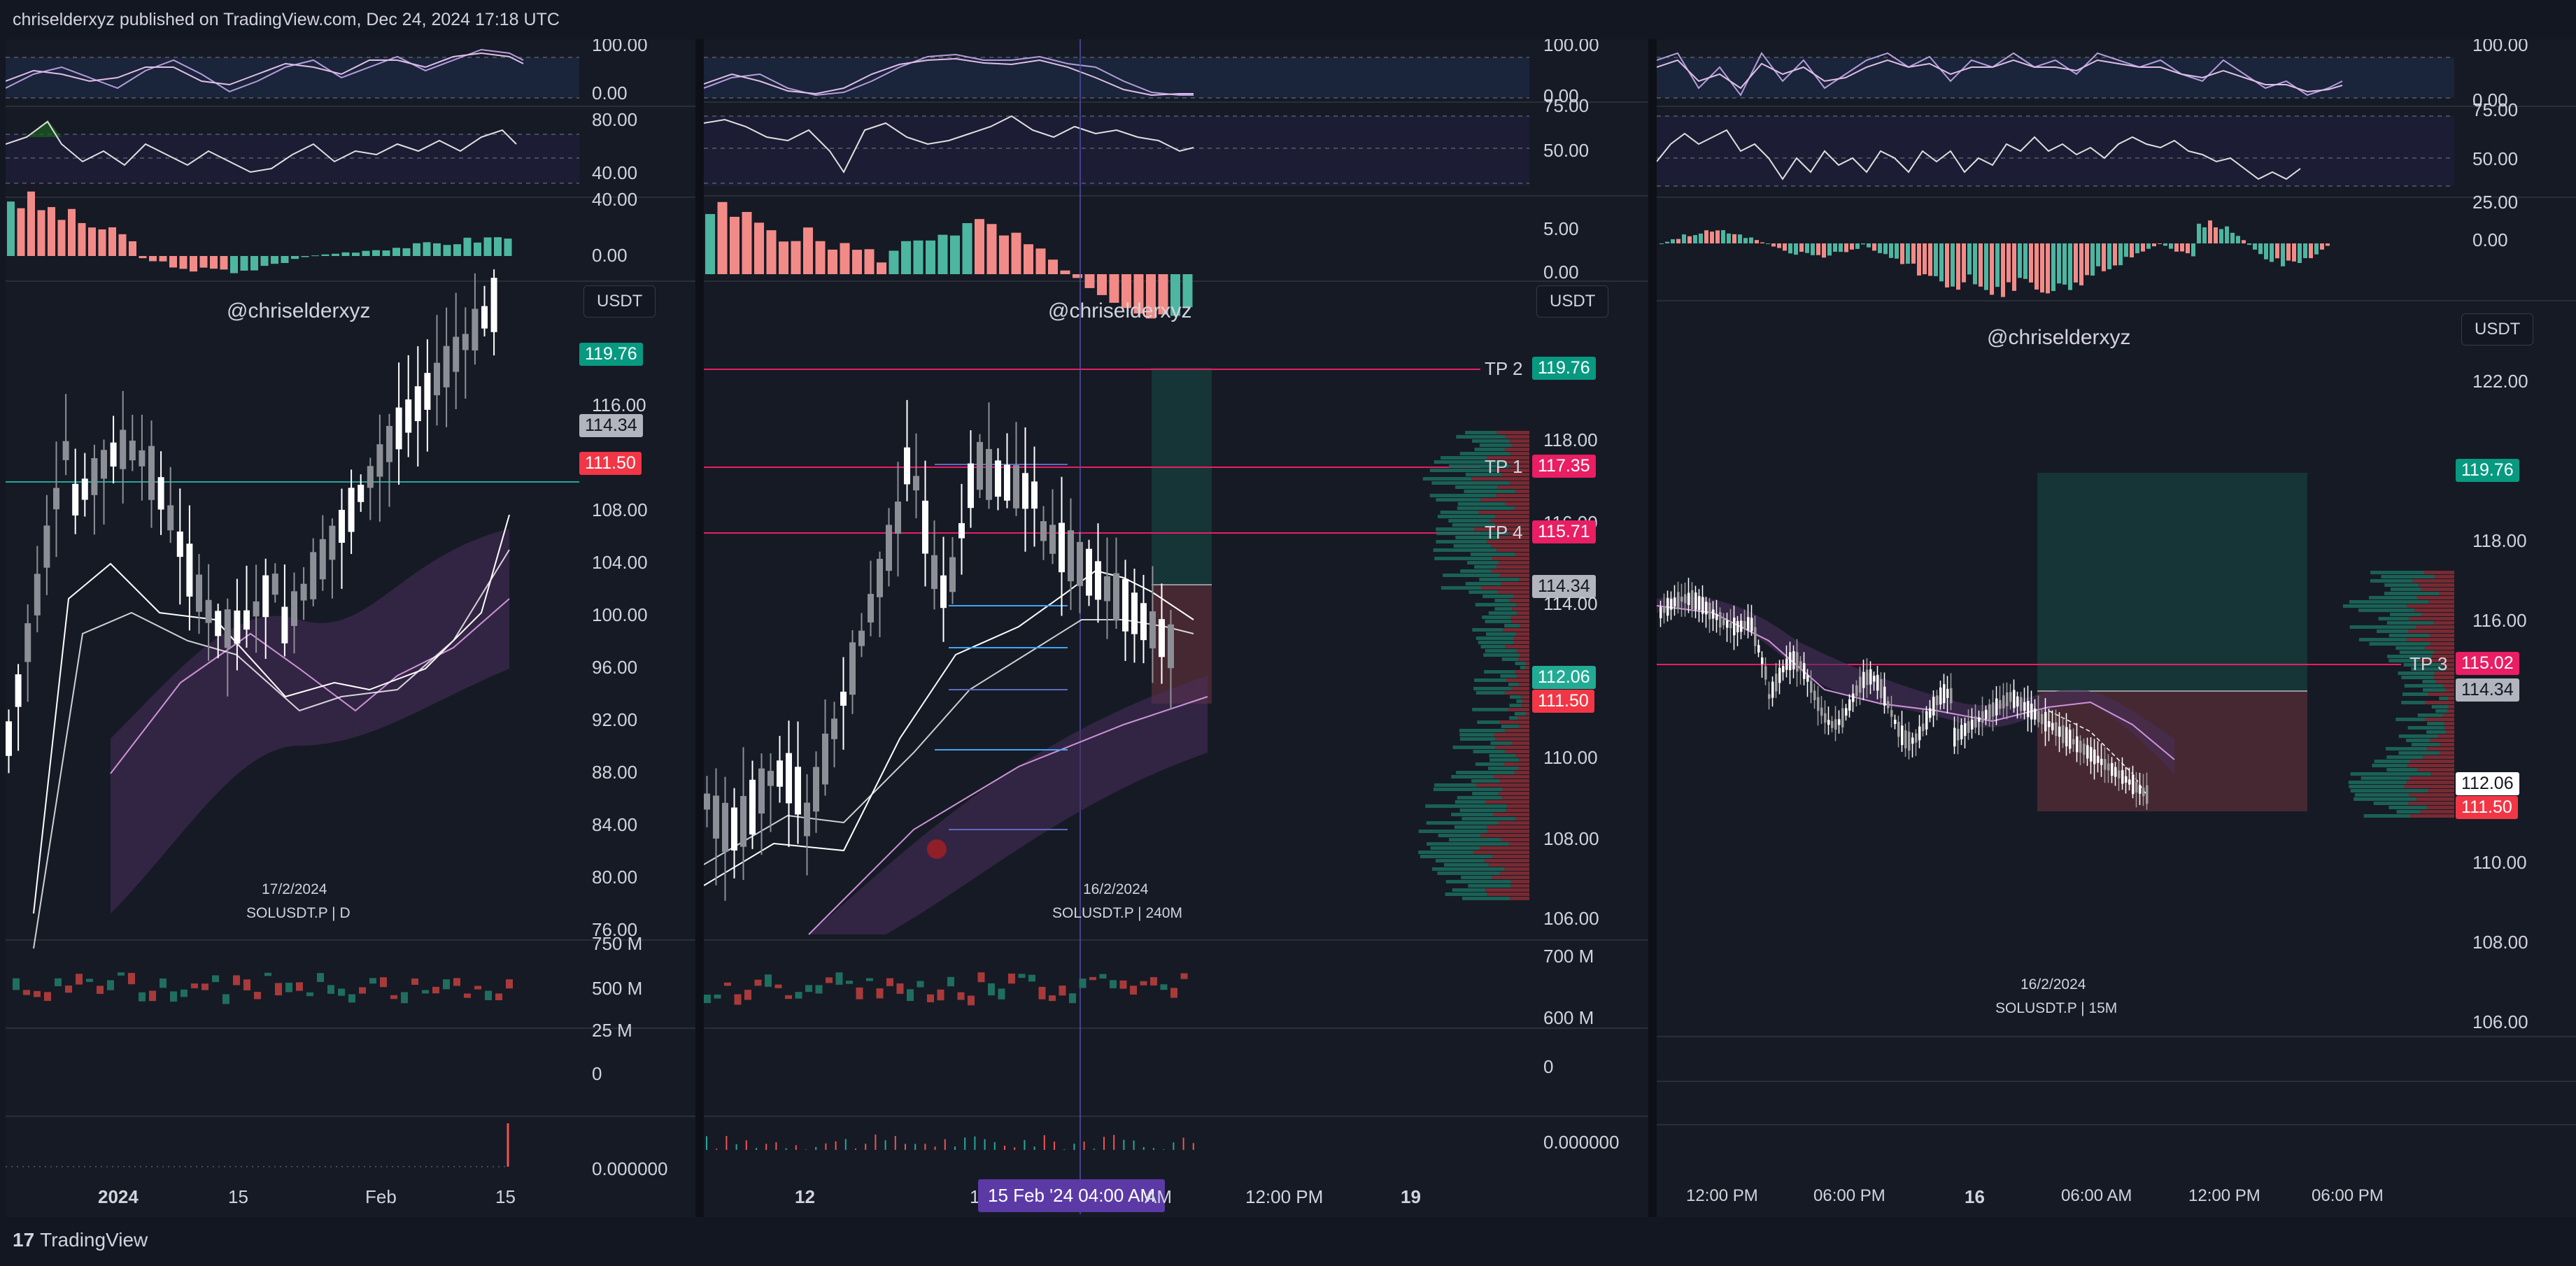 This screenshot has height=1266, width=2576. Describe the element at coordinates (263, 988) in the screenshot. I see `volume-bars` at that location.